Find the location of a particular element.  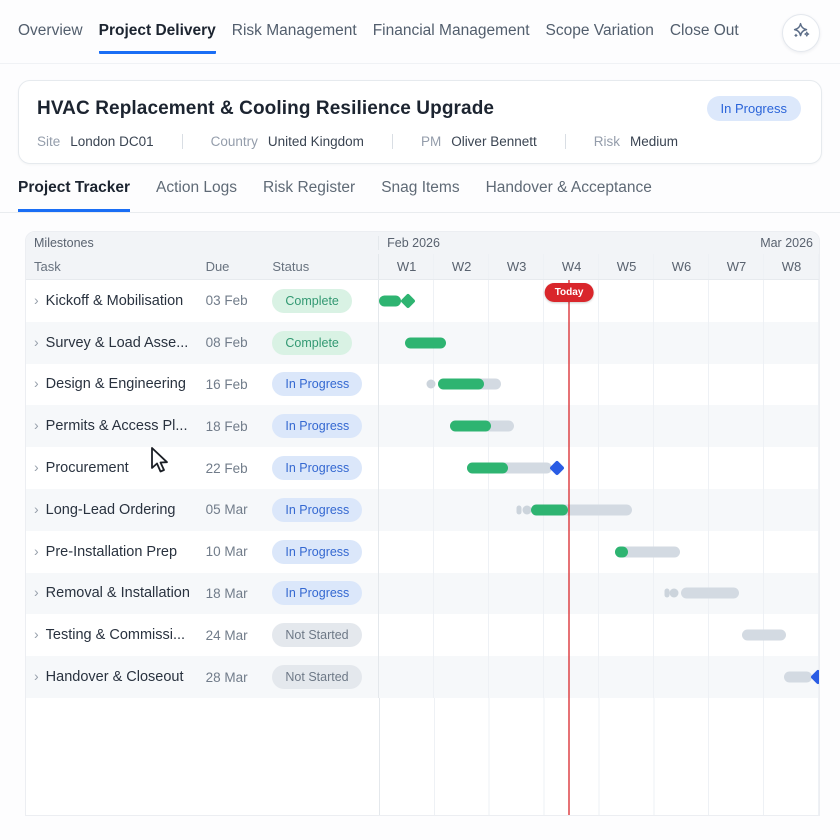

task-row: › Handover & Closeout 28 Mar Not Started is located at coordinates (422, 677).